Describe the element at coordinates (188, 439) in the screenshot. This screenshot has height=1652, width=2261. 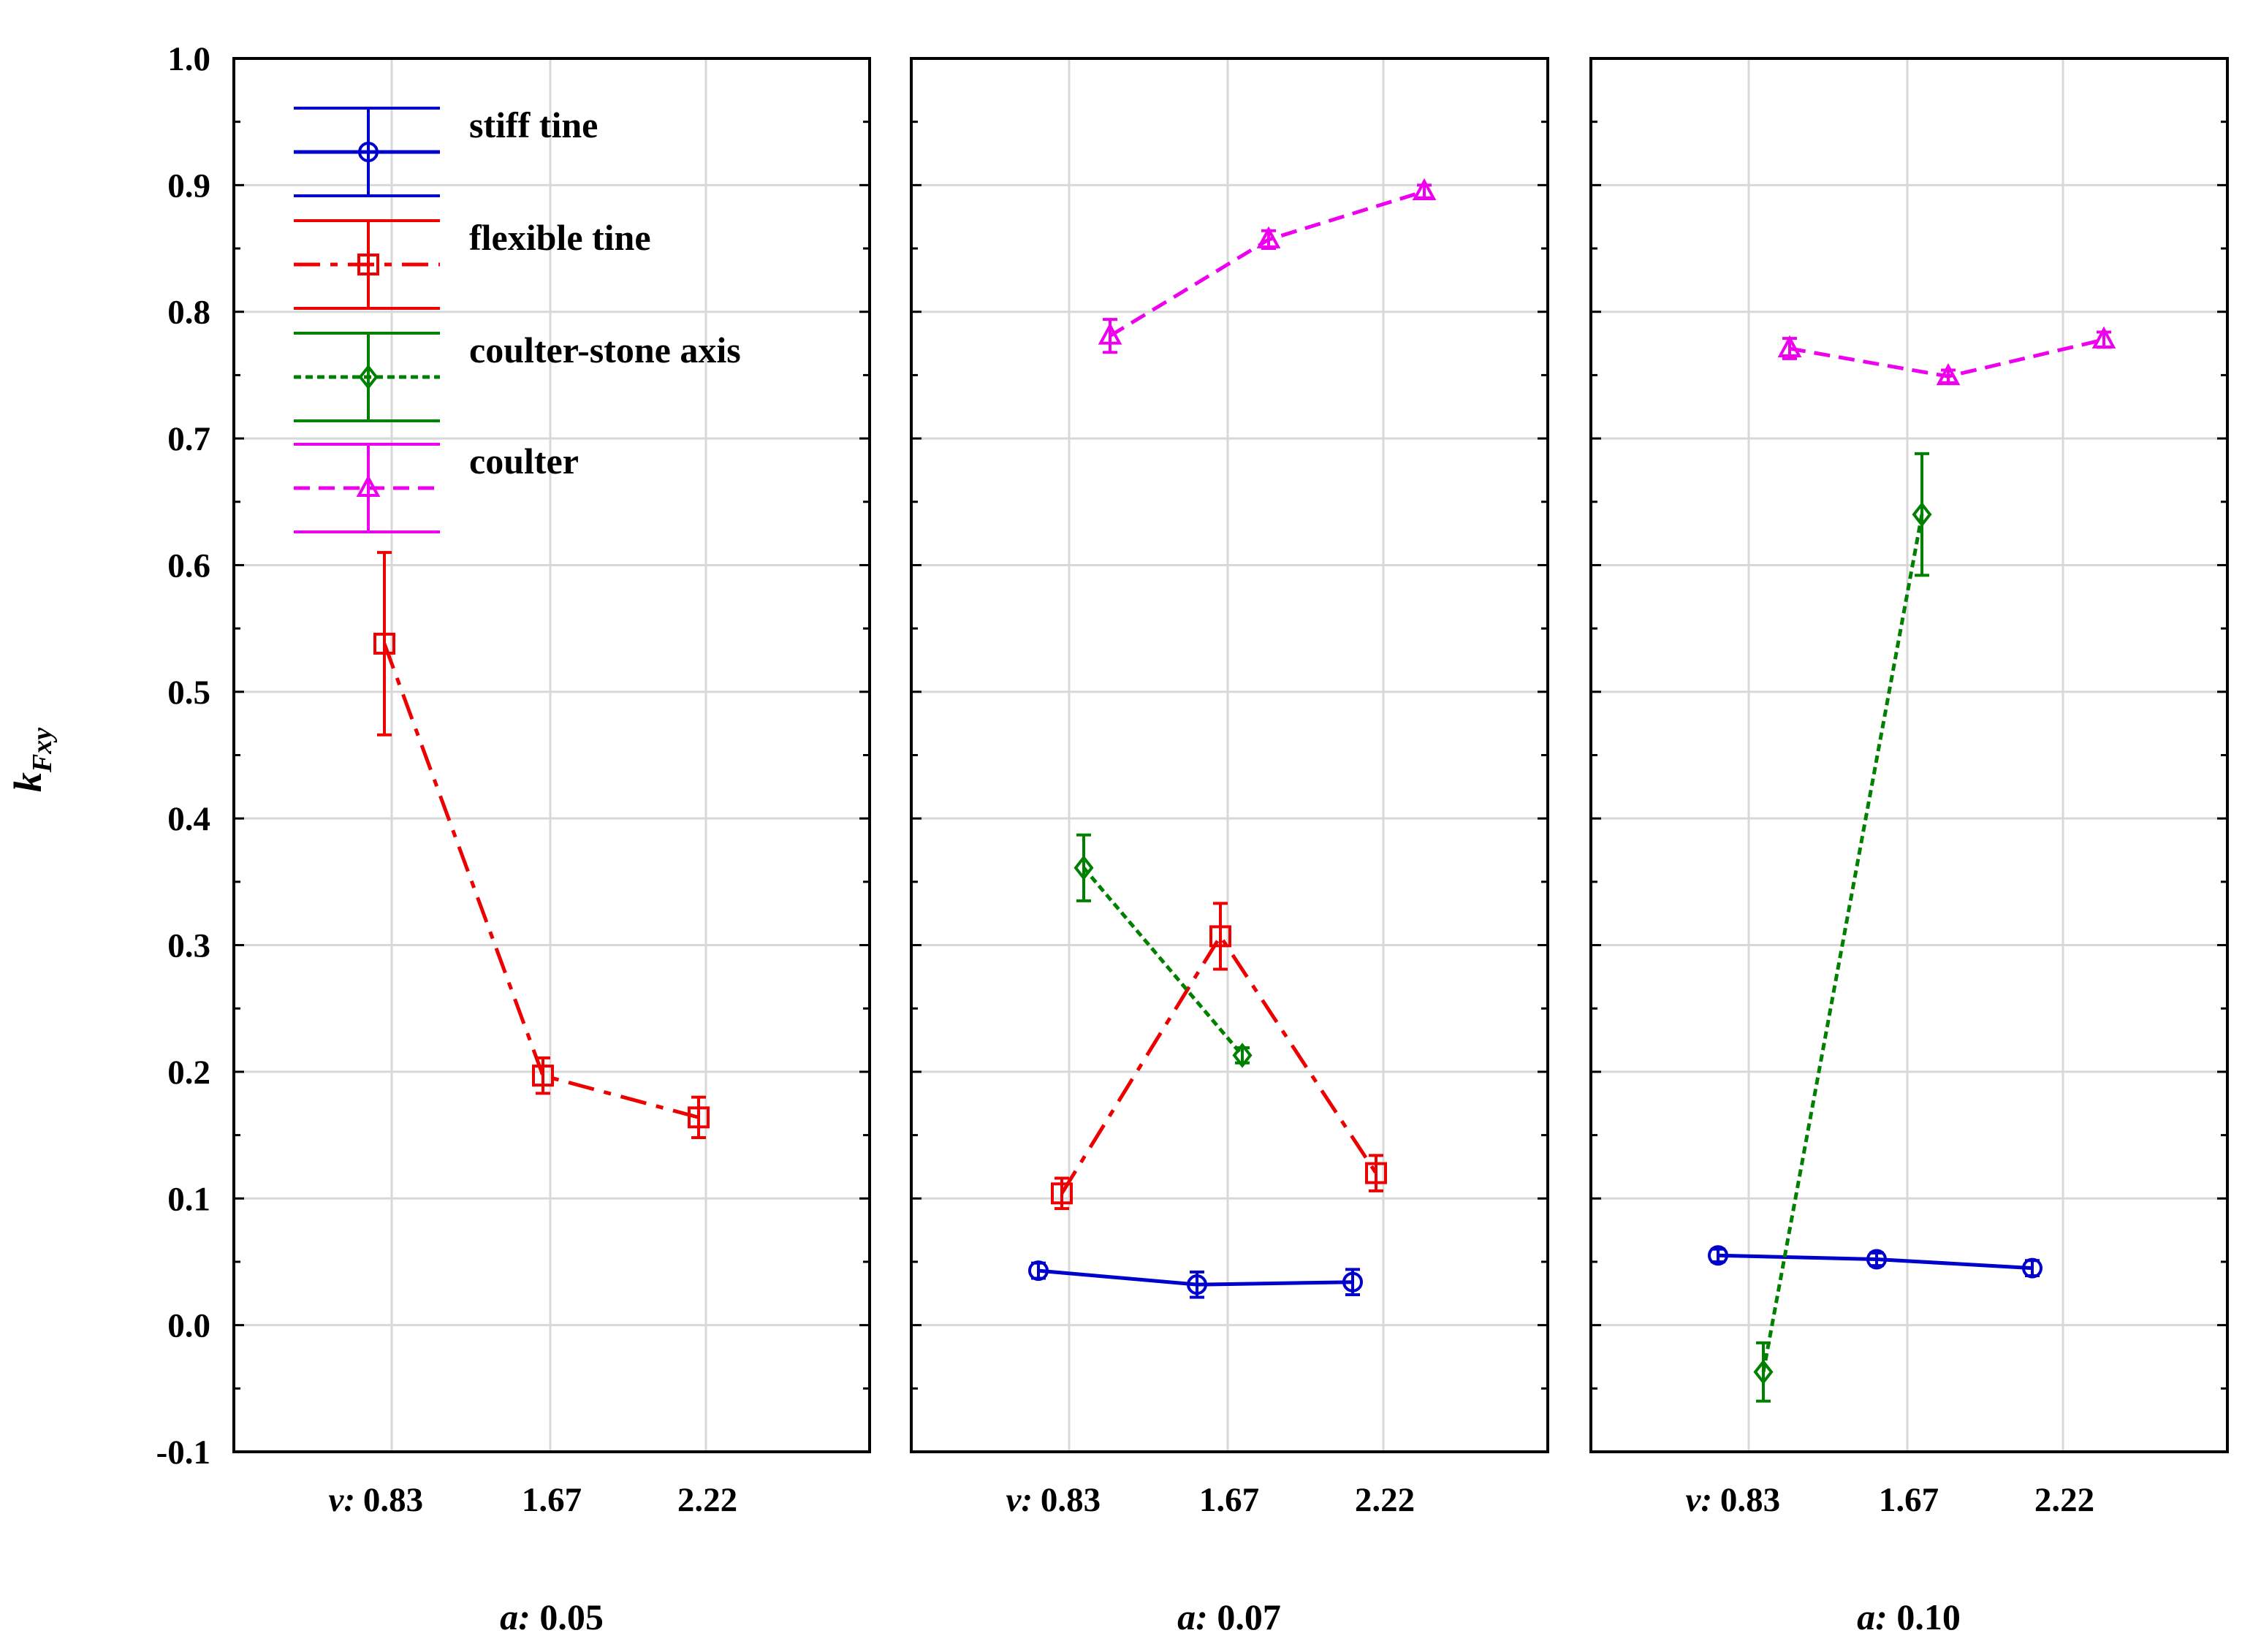
I see `y-tick-label: 0.7` at that location.